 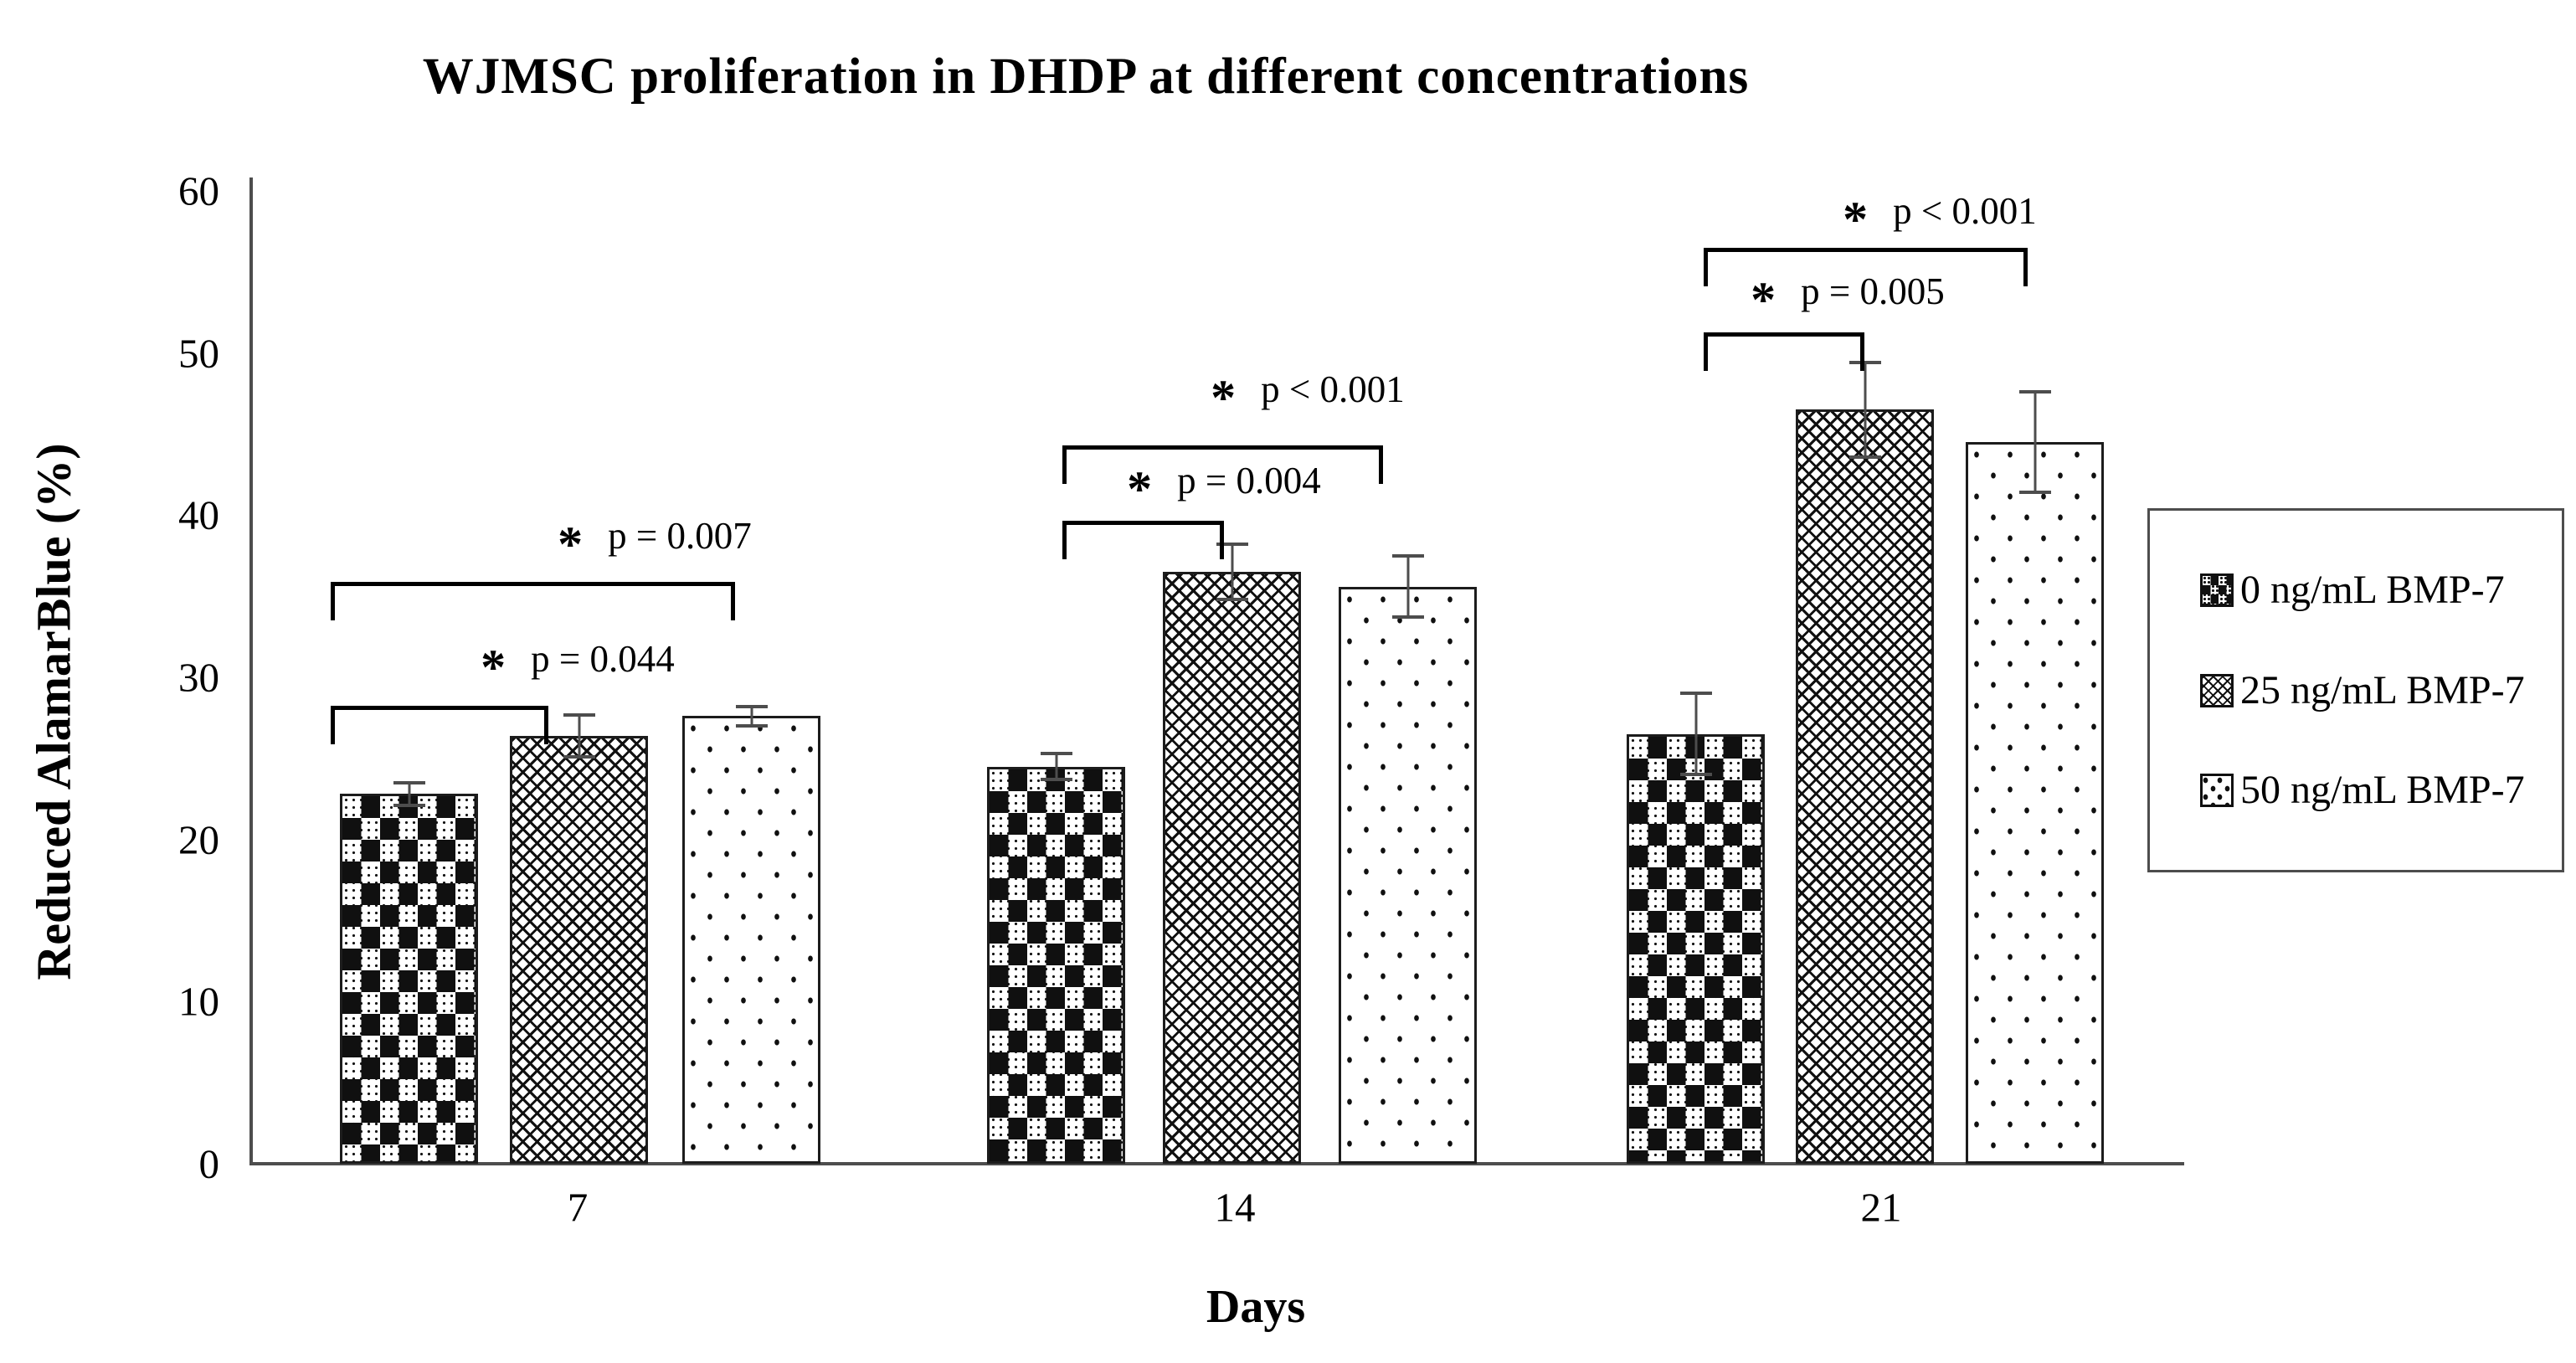 What do you see at coordinates (1256, 1307) in the screenshot?
I see `x-axis-title: Days` at bounding box center [1256, 1307].